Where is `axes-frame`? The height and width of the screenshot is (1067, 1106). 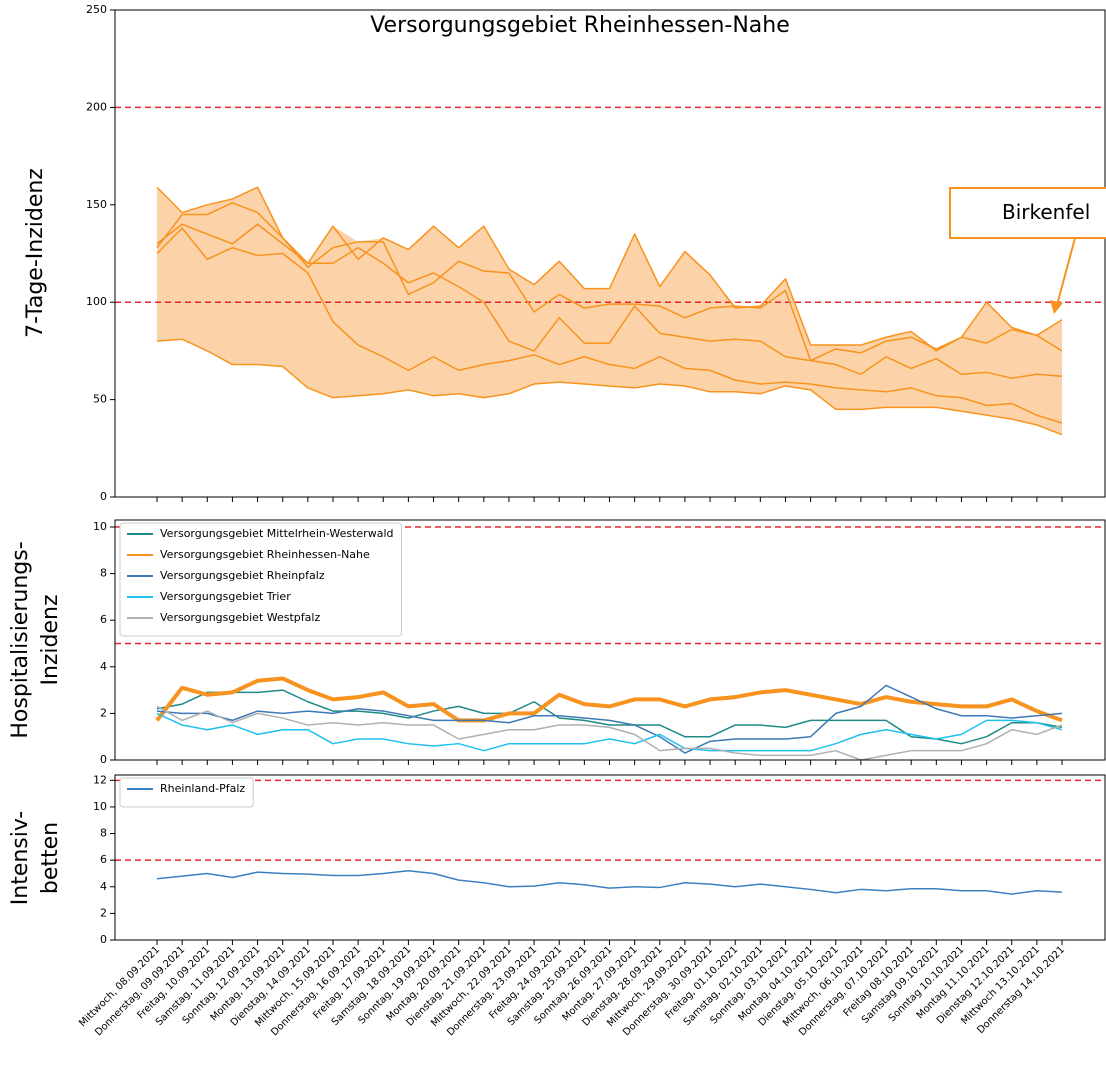 axes-frame is located at coordinates (610, 857).